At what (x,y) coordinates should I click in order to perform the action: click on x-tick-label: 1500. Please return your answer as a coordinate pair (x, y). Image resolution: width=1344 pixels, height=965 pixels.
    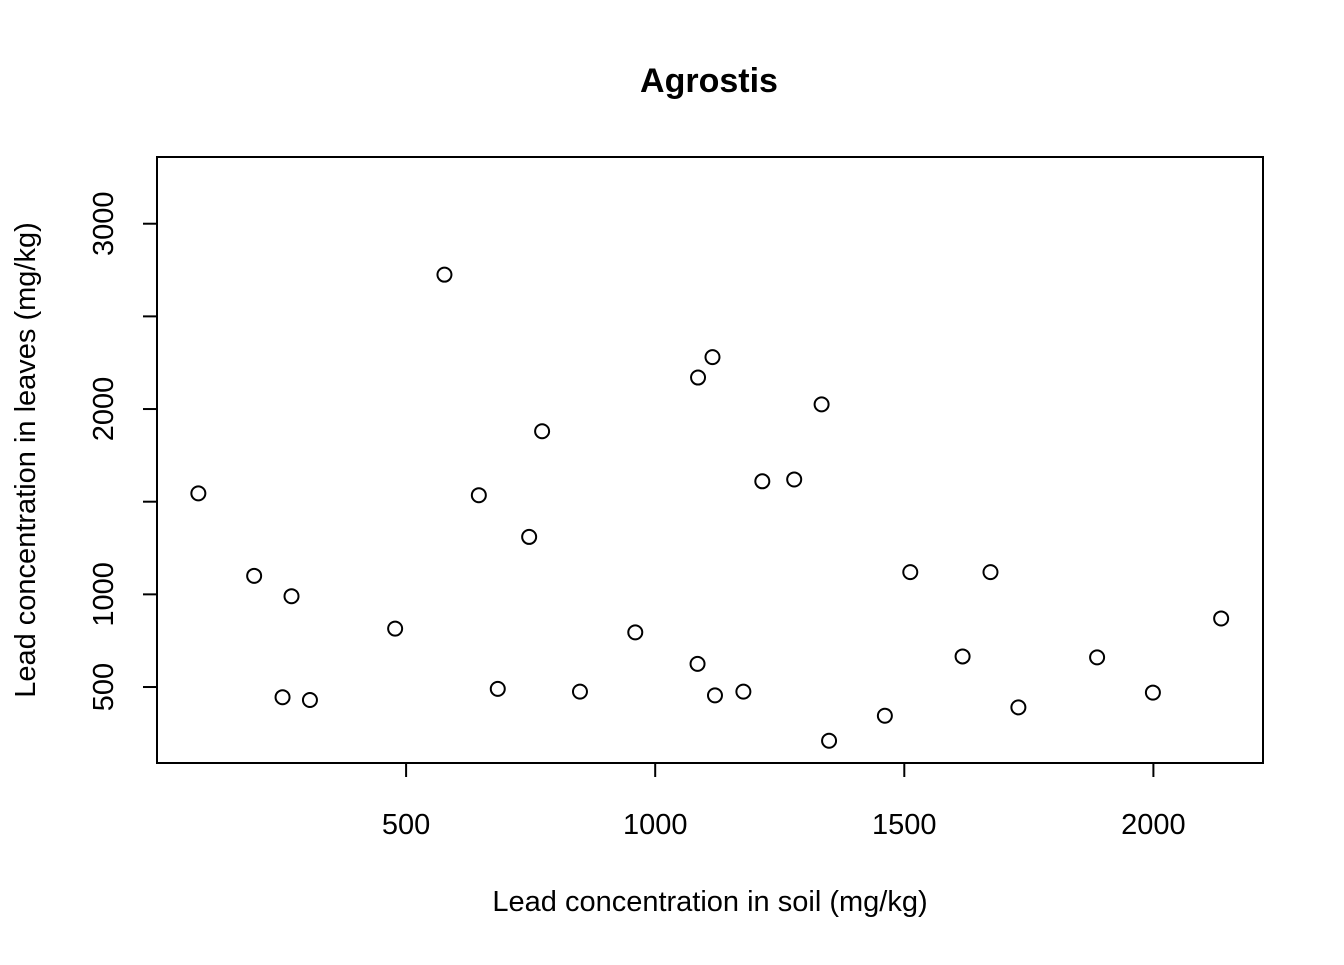
    Looking at the image, I should click on (904, 825).